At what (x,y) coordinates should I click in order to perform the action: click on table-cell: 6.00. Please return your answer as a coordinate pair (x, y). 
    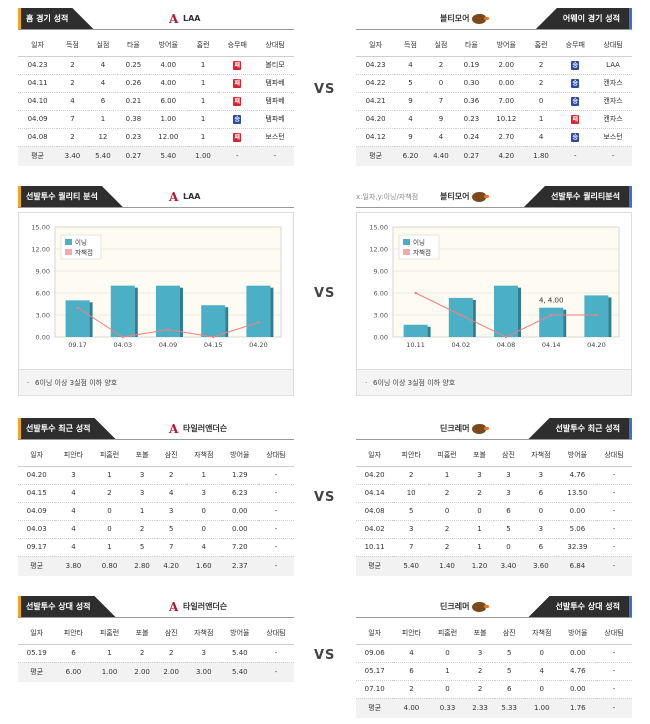
    Looking at the image, I should click on (168, 101).